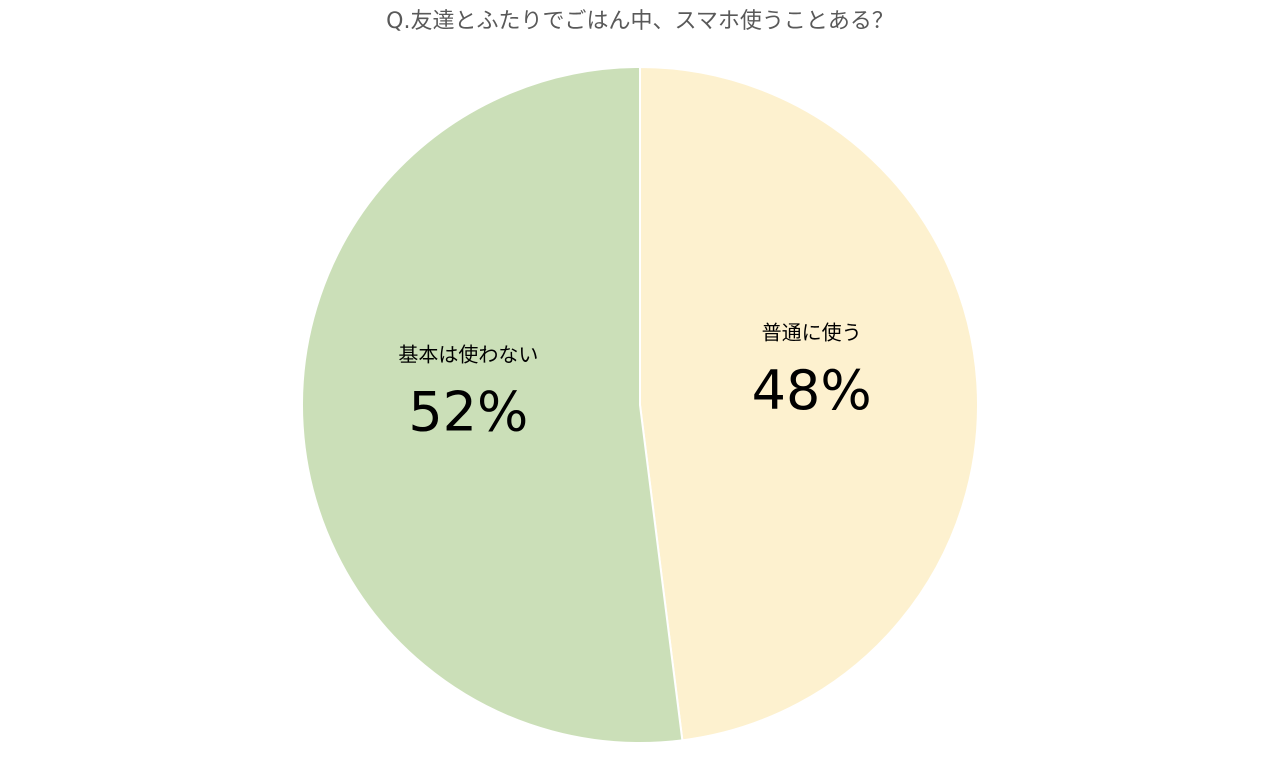 The width and height of the screenshot is (1280, 768). What do you see at coordinates (812, 333) in the screenshot?
I see `slice-category-label: 普通に使う` at bounding box center [812, 333].